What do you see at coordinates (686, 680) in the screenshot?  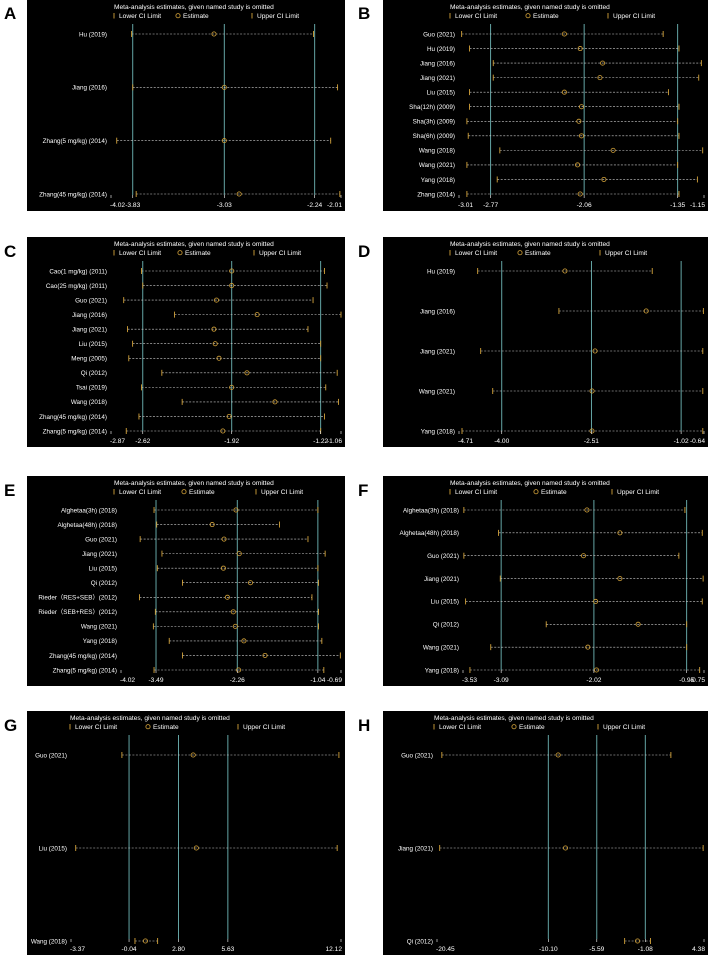 I see `axis-tick-label: -0.95` at bounding box center [686, 680].